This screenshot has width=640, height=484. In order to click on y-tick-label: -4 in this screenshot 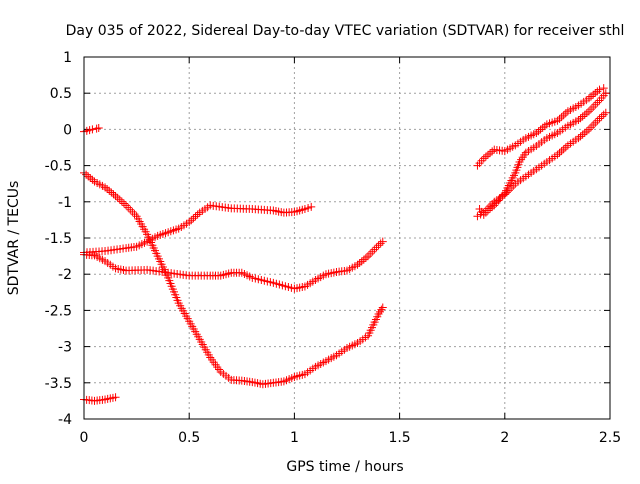, I will do `click(65, 420)`.